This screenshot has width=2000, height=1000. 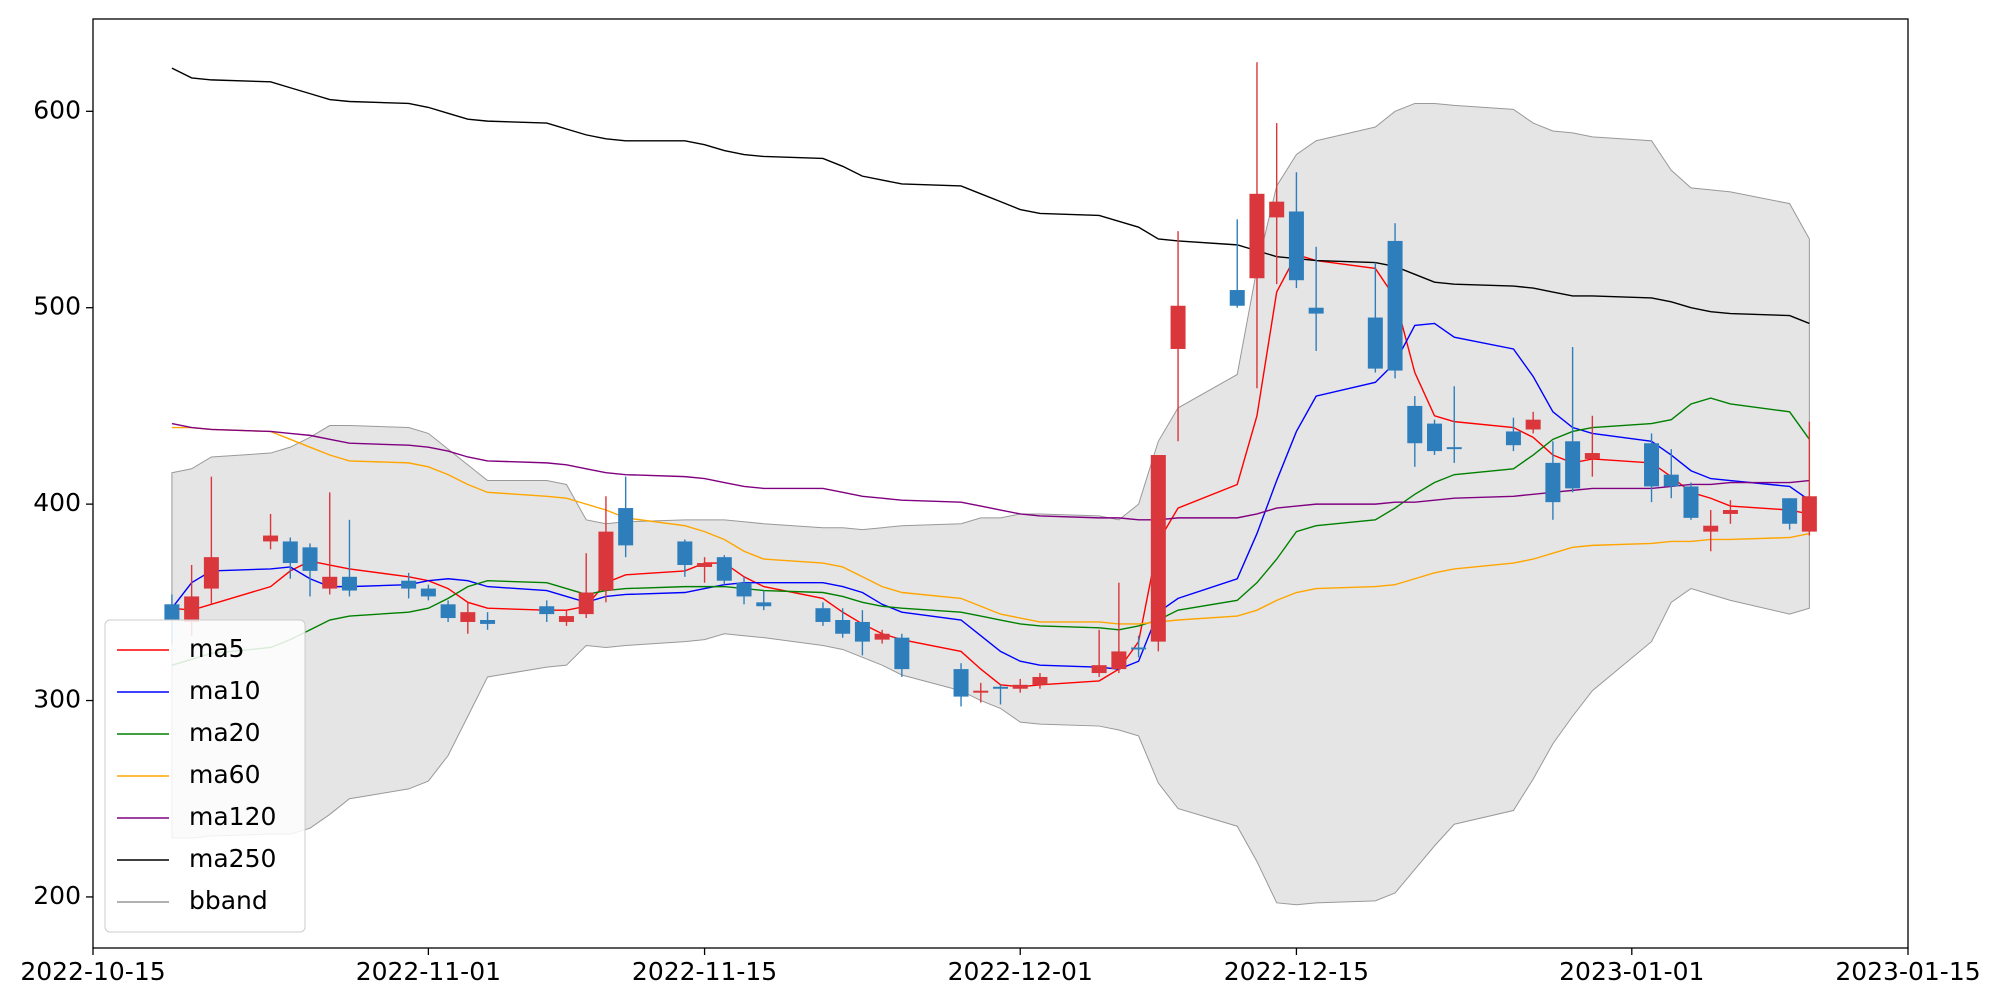 What do you see at coordinates (57, 895) in the screenshot?
I see `y-tick-label: 200` at bounding box center [57, 895].